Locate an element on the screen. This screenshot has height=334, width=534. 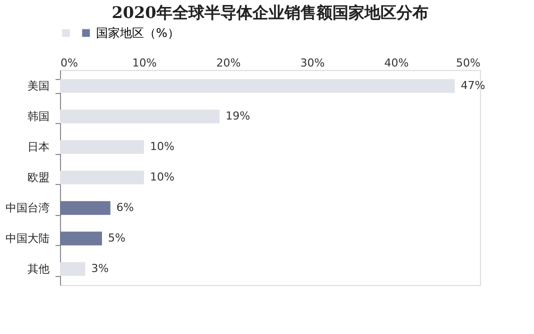
x-tick-label: 50% is located at coordinates (468, 63).